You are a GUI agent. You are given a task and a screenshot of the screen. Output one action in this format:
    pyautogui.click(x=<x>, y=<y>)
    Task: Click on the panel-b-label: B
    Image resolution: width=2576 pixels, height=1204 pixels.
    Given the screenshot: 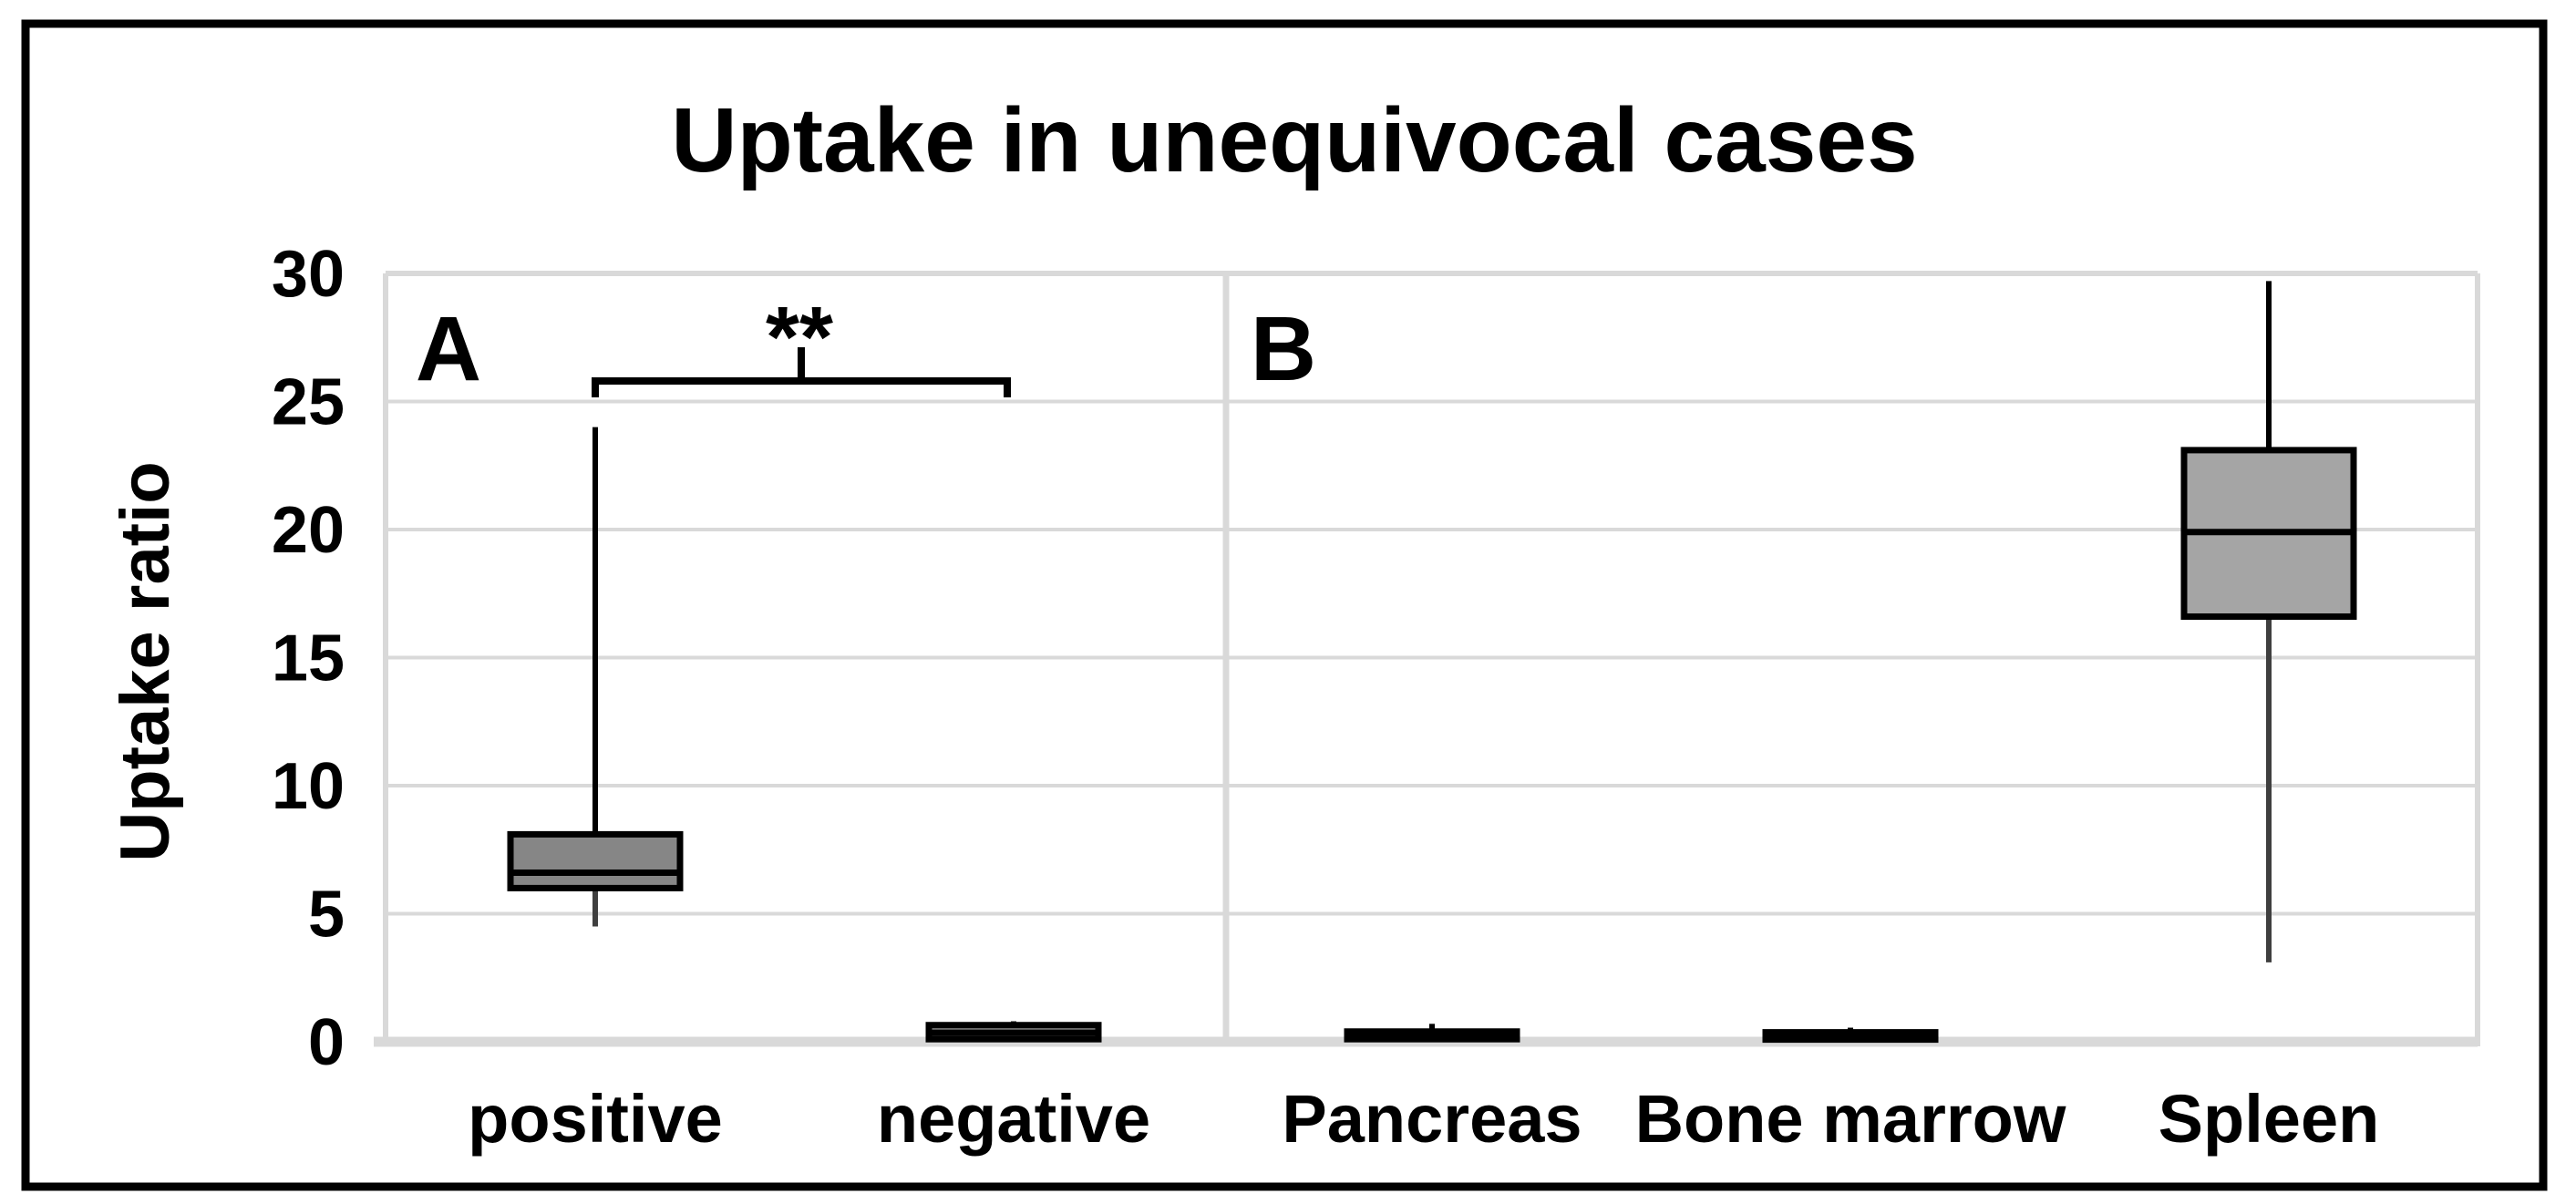 What is the action you would take?
    pyautogui.click(x=1283, y=349)
    